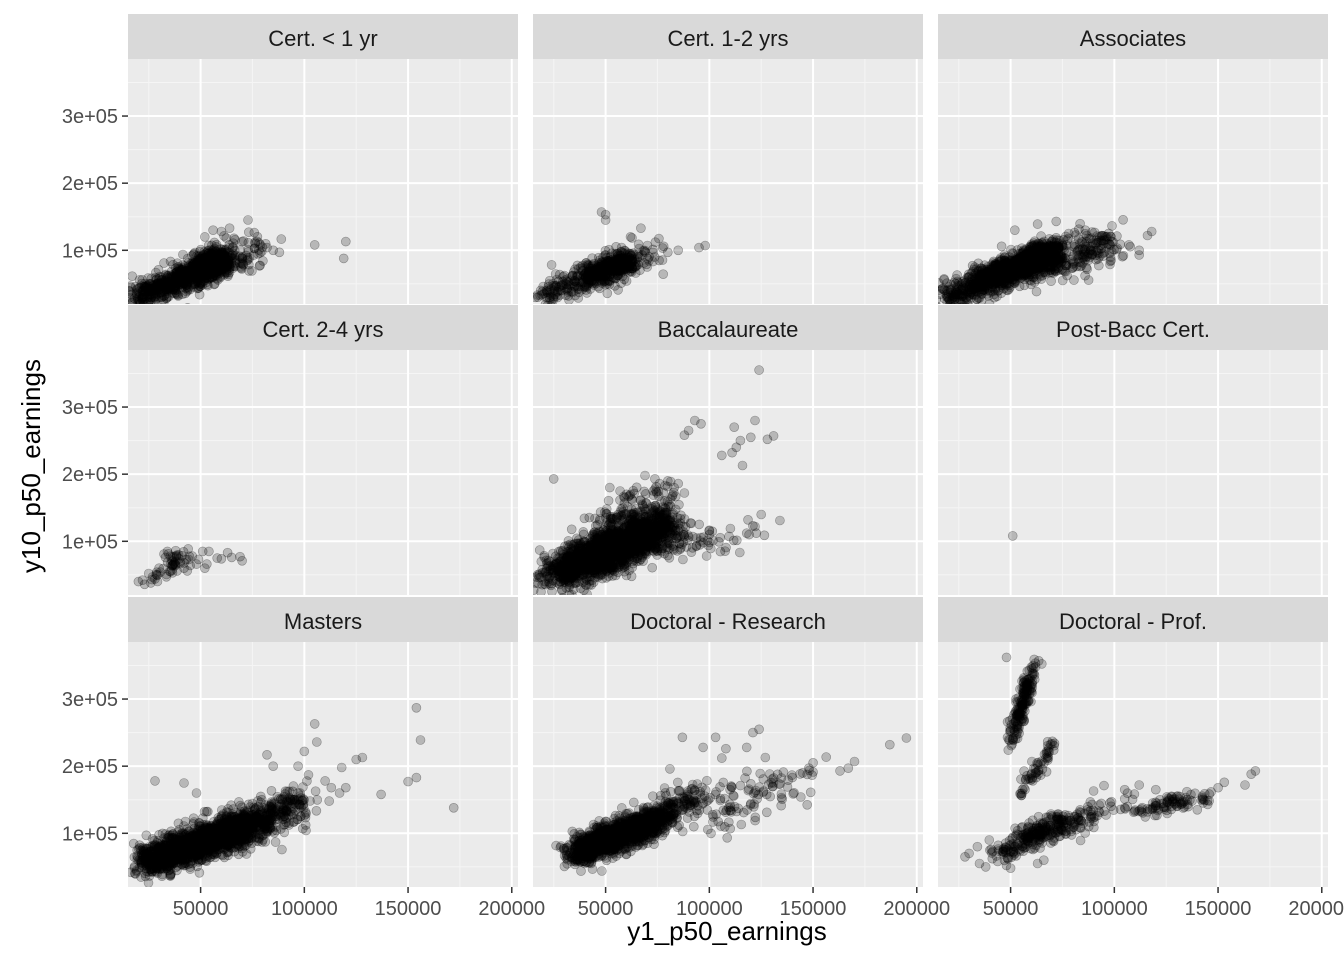 Image resolution: width=1344 pixels, height=965 pixels. What do you see at coordinates (1133, 38) in the screenshot?
I see `facet-strip-label: Associates` at bounding box center [1133, 38].